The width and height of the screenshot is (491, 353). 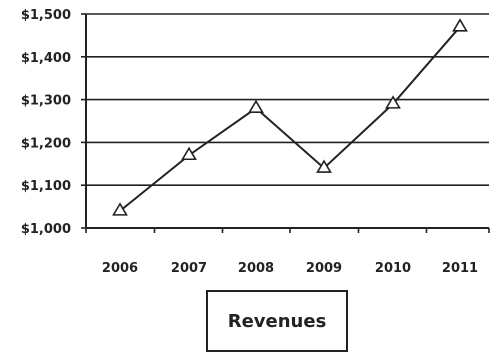 What do you see at coordinates (189, 268) in the screenshot?
I see `x-tick-label: 2007` at bounding box center [189, 268].